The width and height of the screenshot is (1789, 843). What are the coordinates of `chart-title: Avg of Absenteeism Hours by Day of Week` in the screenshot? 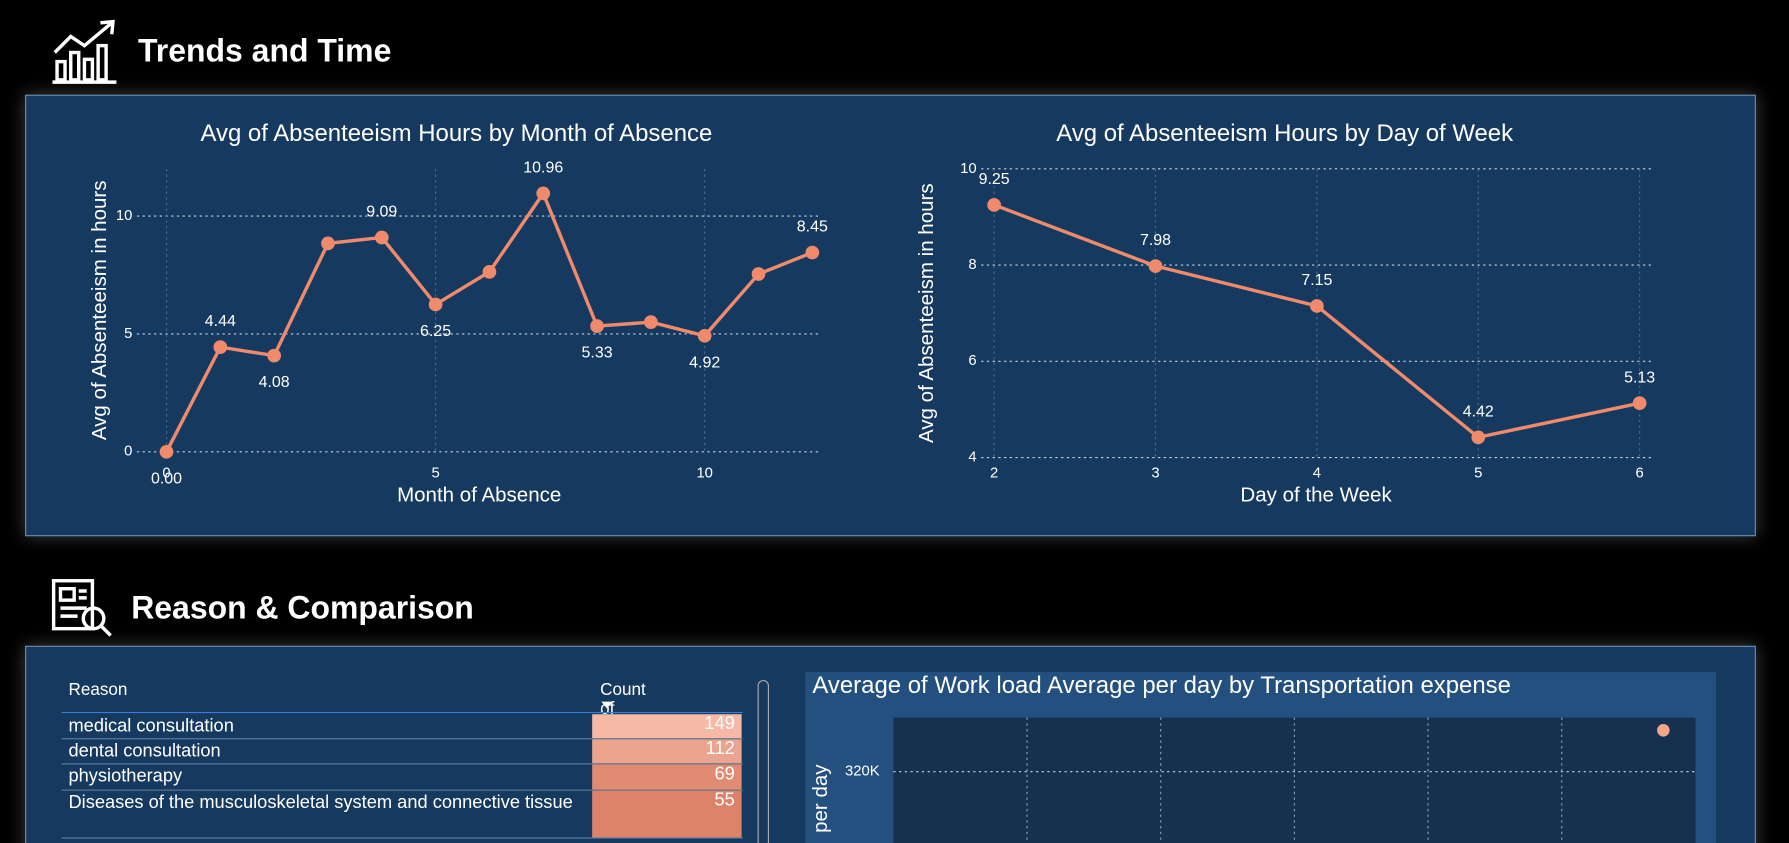 It's located at (1284, 133).